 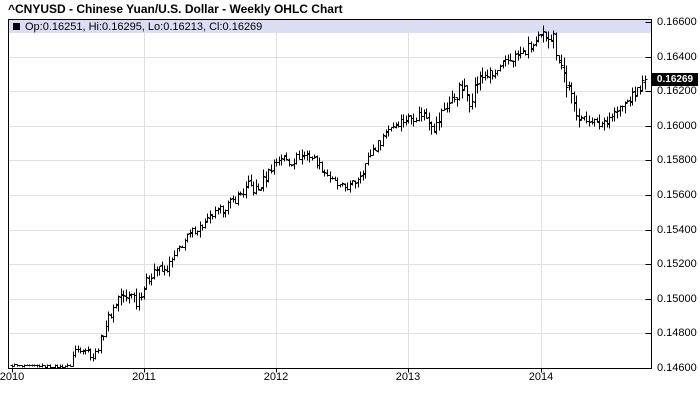 I want to click on y-axis-label: 0.16000, so click(x=677, y=126).